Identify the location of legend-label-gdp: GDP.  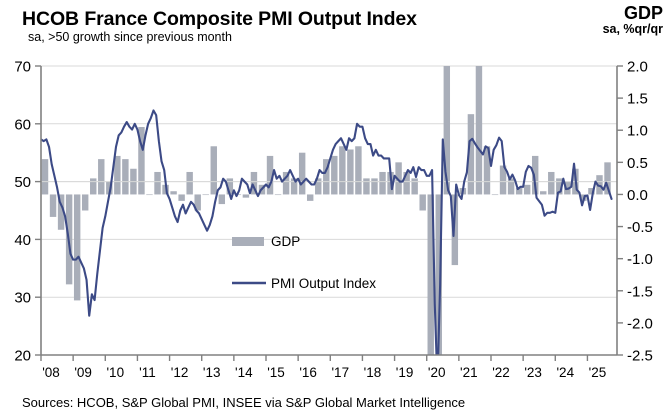
(285, 241).